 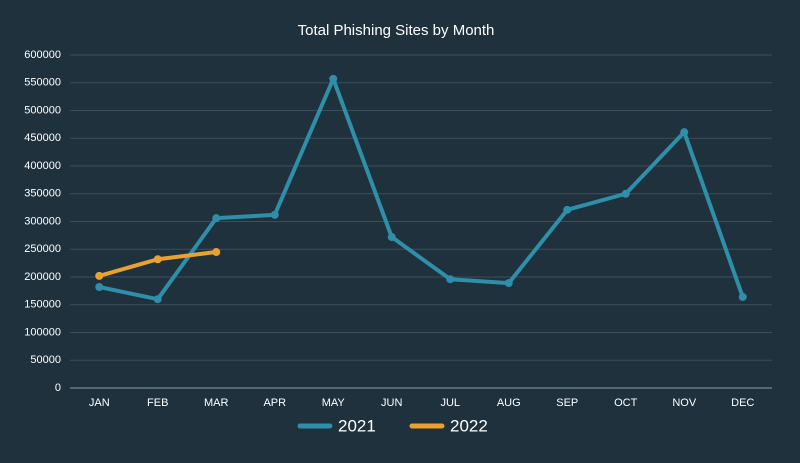 What do you see at coordinates (396, 30) in the screenshot?
I see `chart-title: Total Phishing Sites by Month` at bounding box center [396, 30].